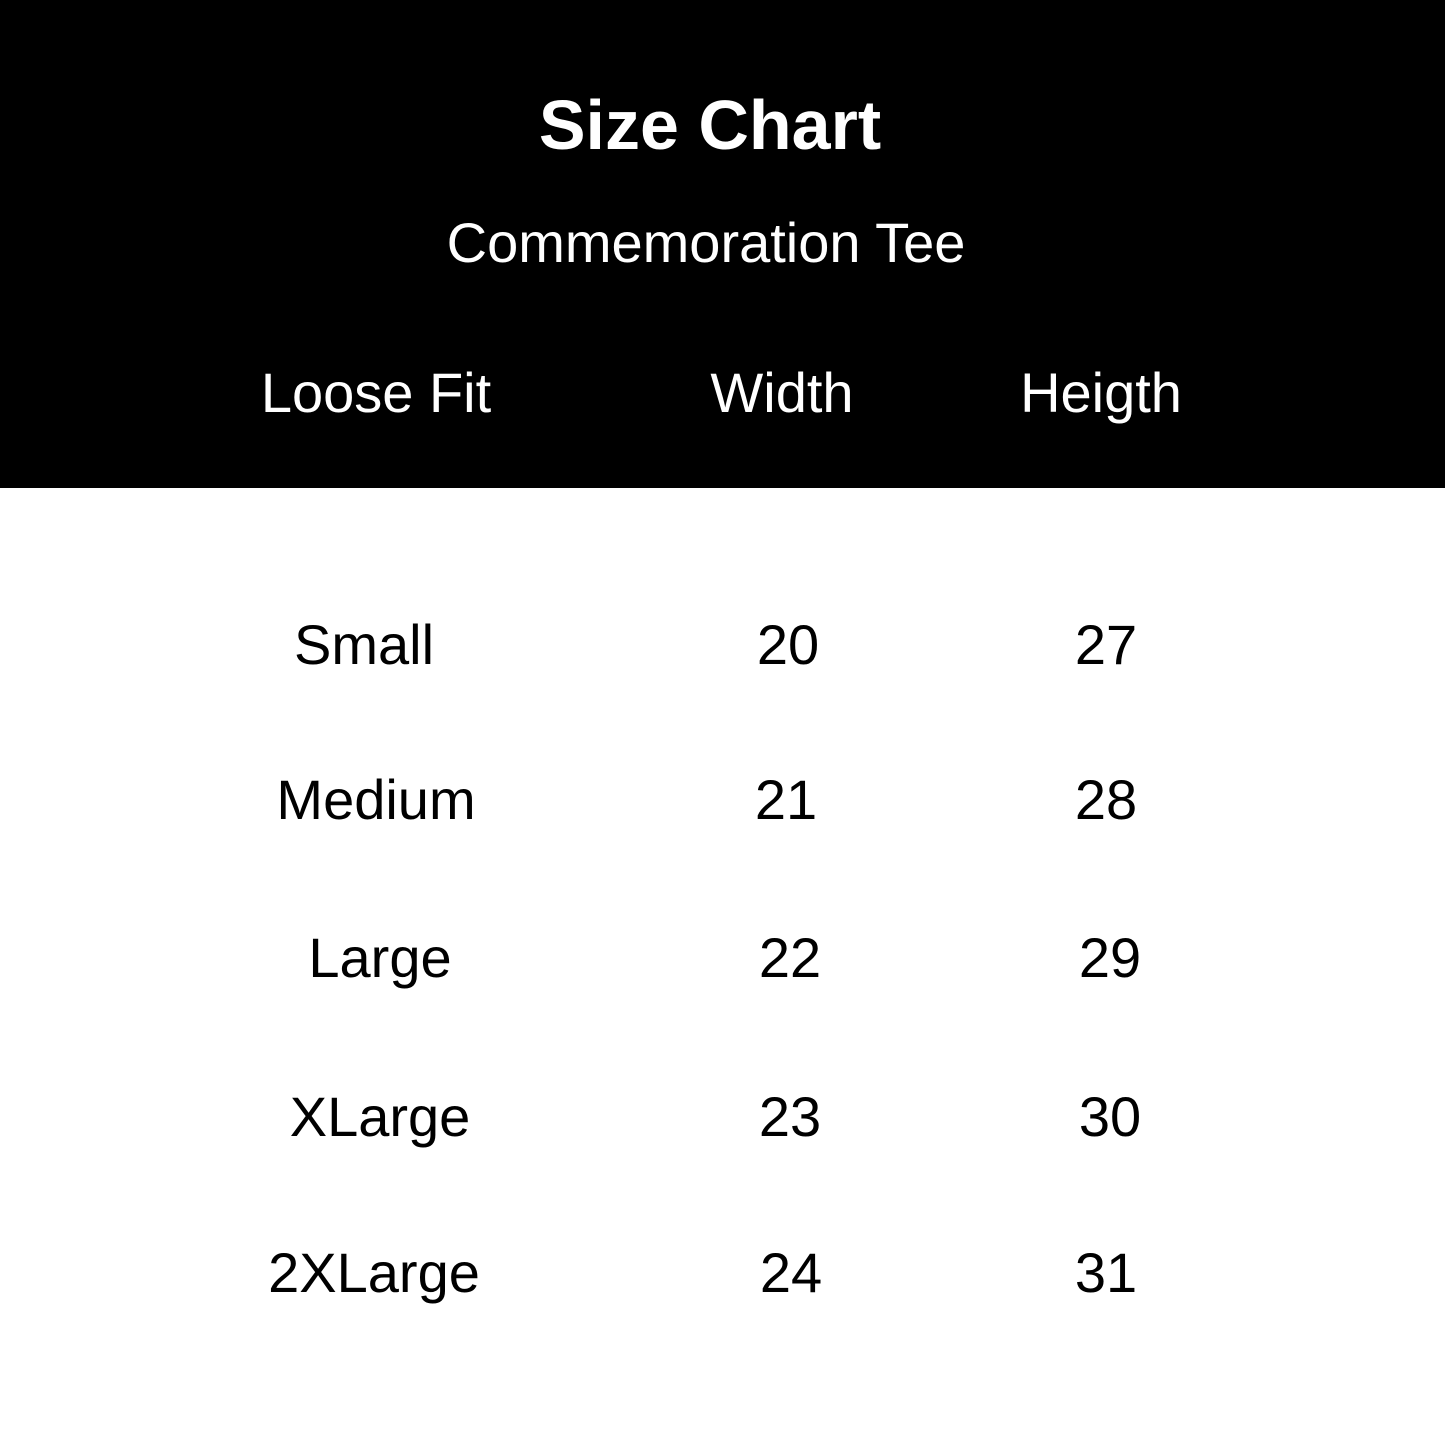 The width and height of the screenshot is (1445, 1445). I want to click on width-cell: 21, so click(786, 799).